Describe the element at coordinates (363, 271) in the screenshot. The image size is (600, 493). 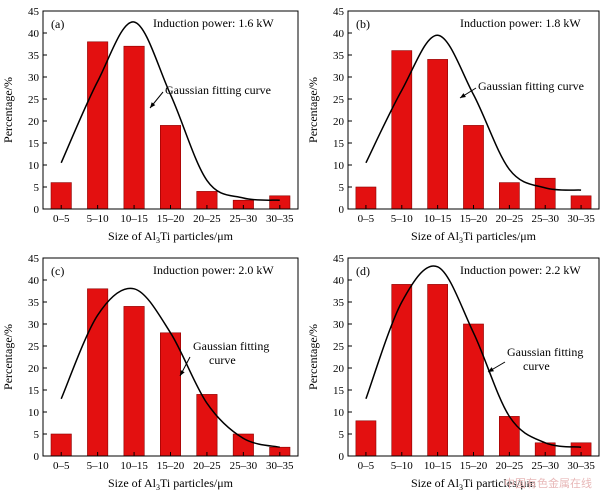
I see `panel-label: (d)` at that location.